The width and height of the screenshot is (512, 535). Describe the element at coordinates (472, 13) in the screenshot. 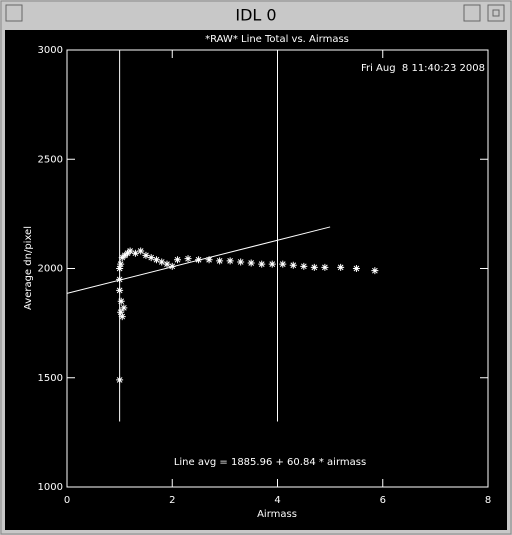

I see `minimize-button` at that location.